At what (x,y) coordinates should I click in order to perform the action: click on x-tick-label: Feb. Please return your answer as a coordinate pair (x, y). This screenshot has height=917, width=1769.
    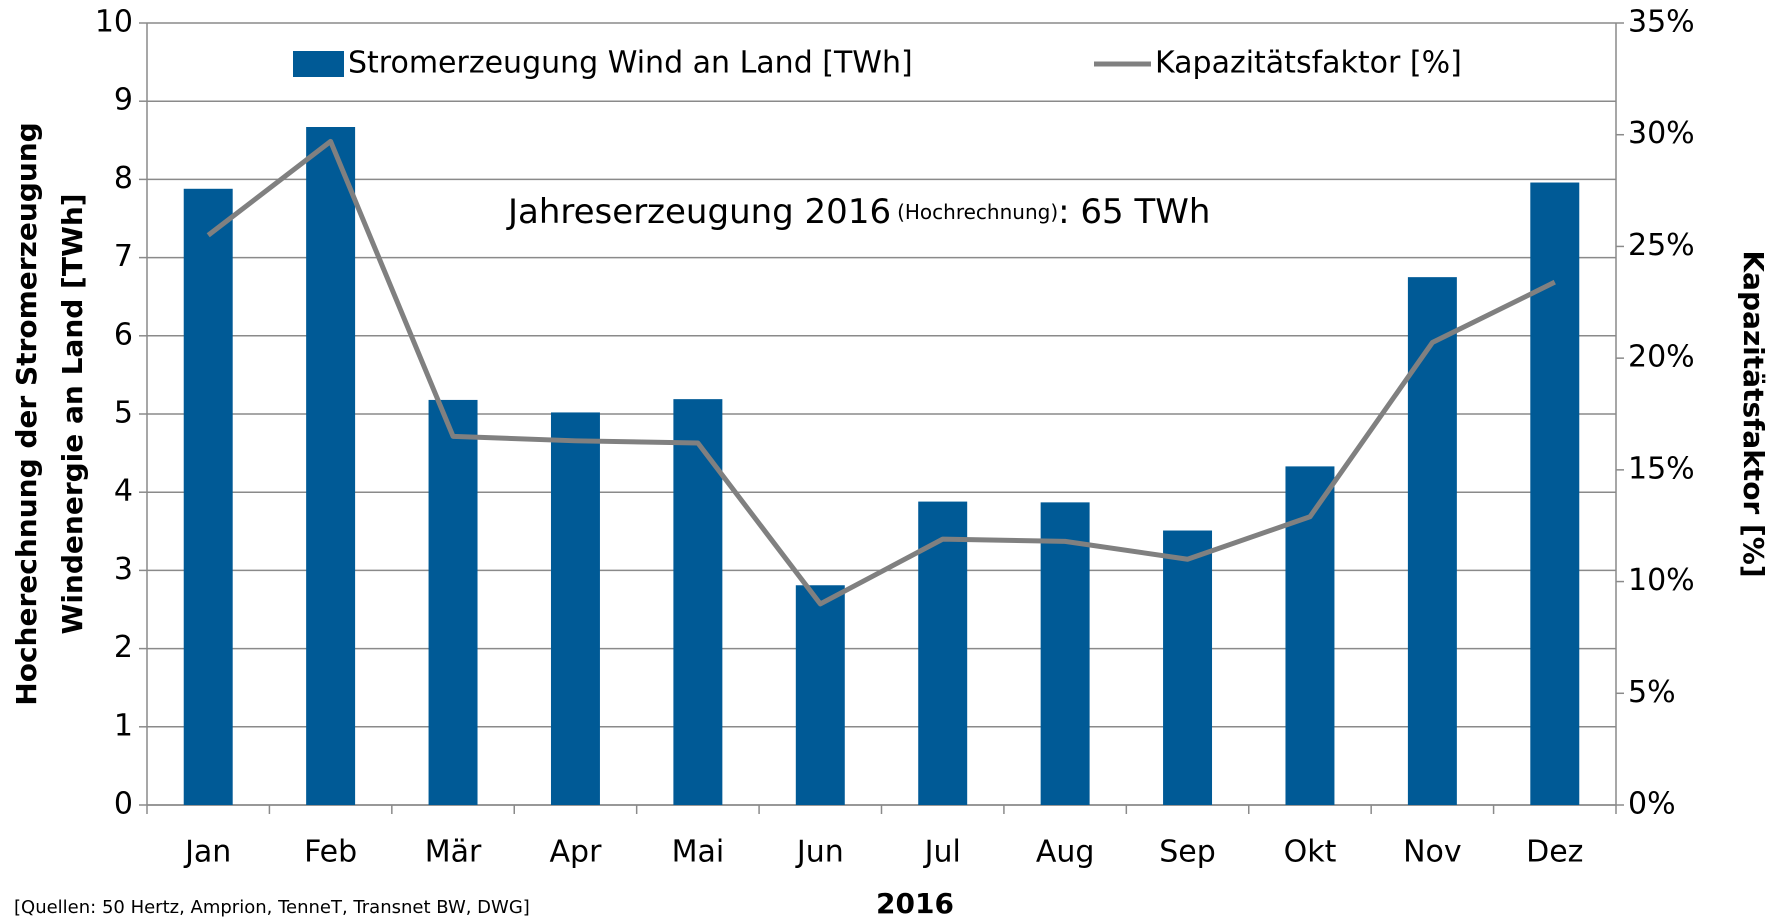
    Looking at the image, I should click on (330, 852).